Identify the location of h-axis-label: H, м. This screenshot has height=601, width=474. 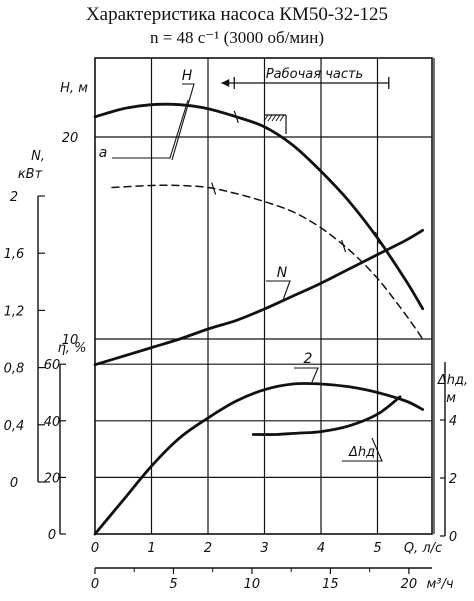
(74, 88).